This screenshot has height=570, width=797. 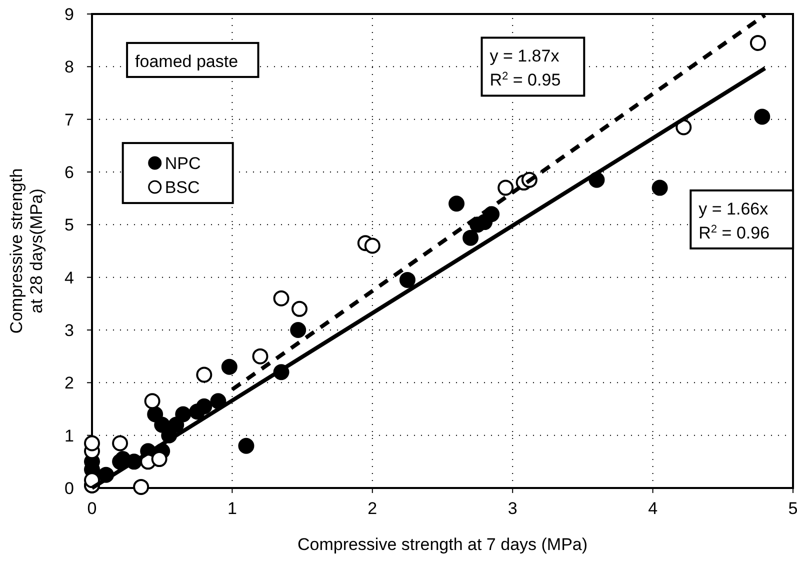 What do you see at coordinates (734, 220) in the screenshot?
I see `annotation: y = 1.66x R$^{2}$ = 0.96` at bounding box center [734, 220].